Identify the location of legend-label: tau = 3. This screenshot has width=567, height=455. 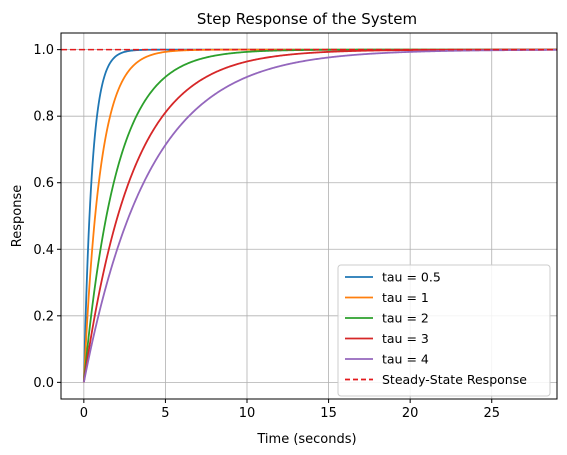
(405, 338).